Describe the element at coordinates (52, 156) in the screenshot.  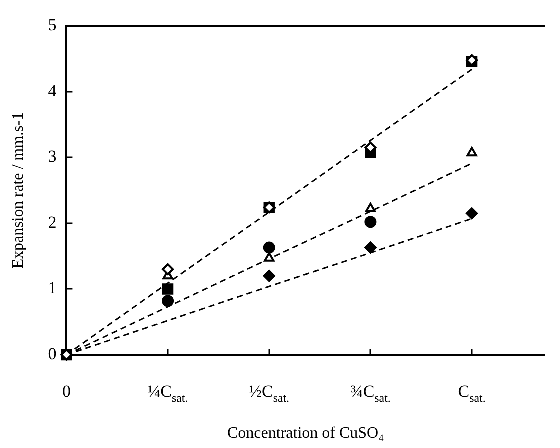
I see `y-tick-label: 3` at that location.